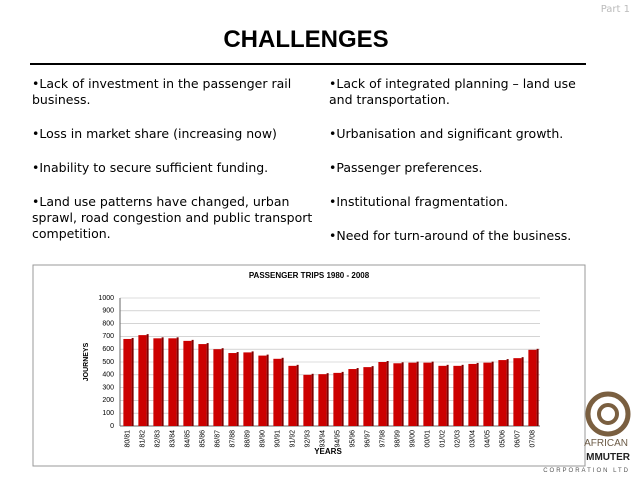 The image size is (638, 478). Describe the element at coordinates (188, 439) in the screenshot. I see `x-tick-label: 84/85` at that location.